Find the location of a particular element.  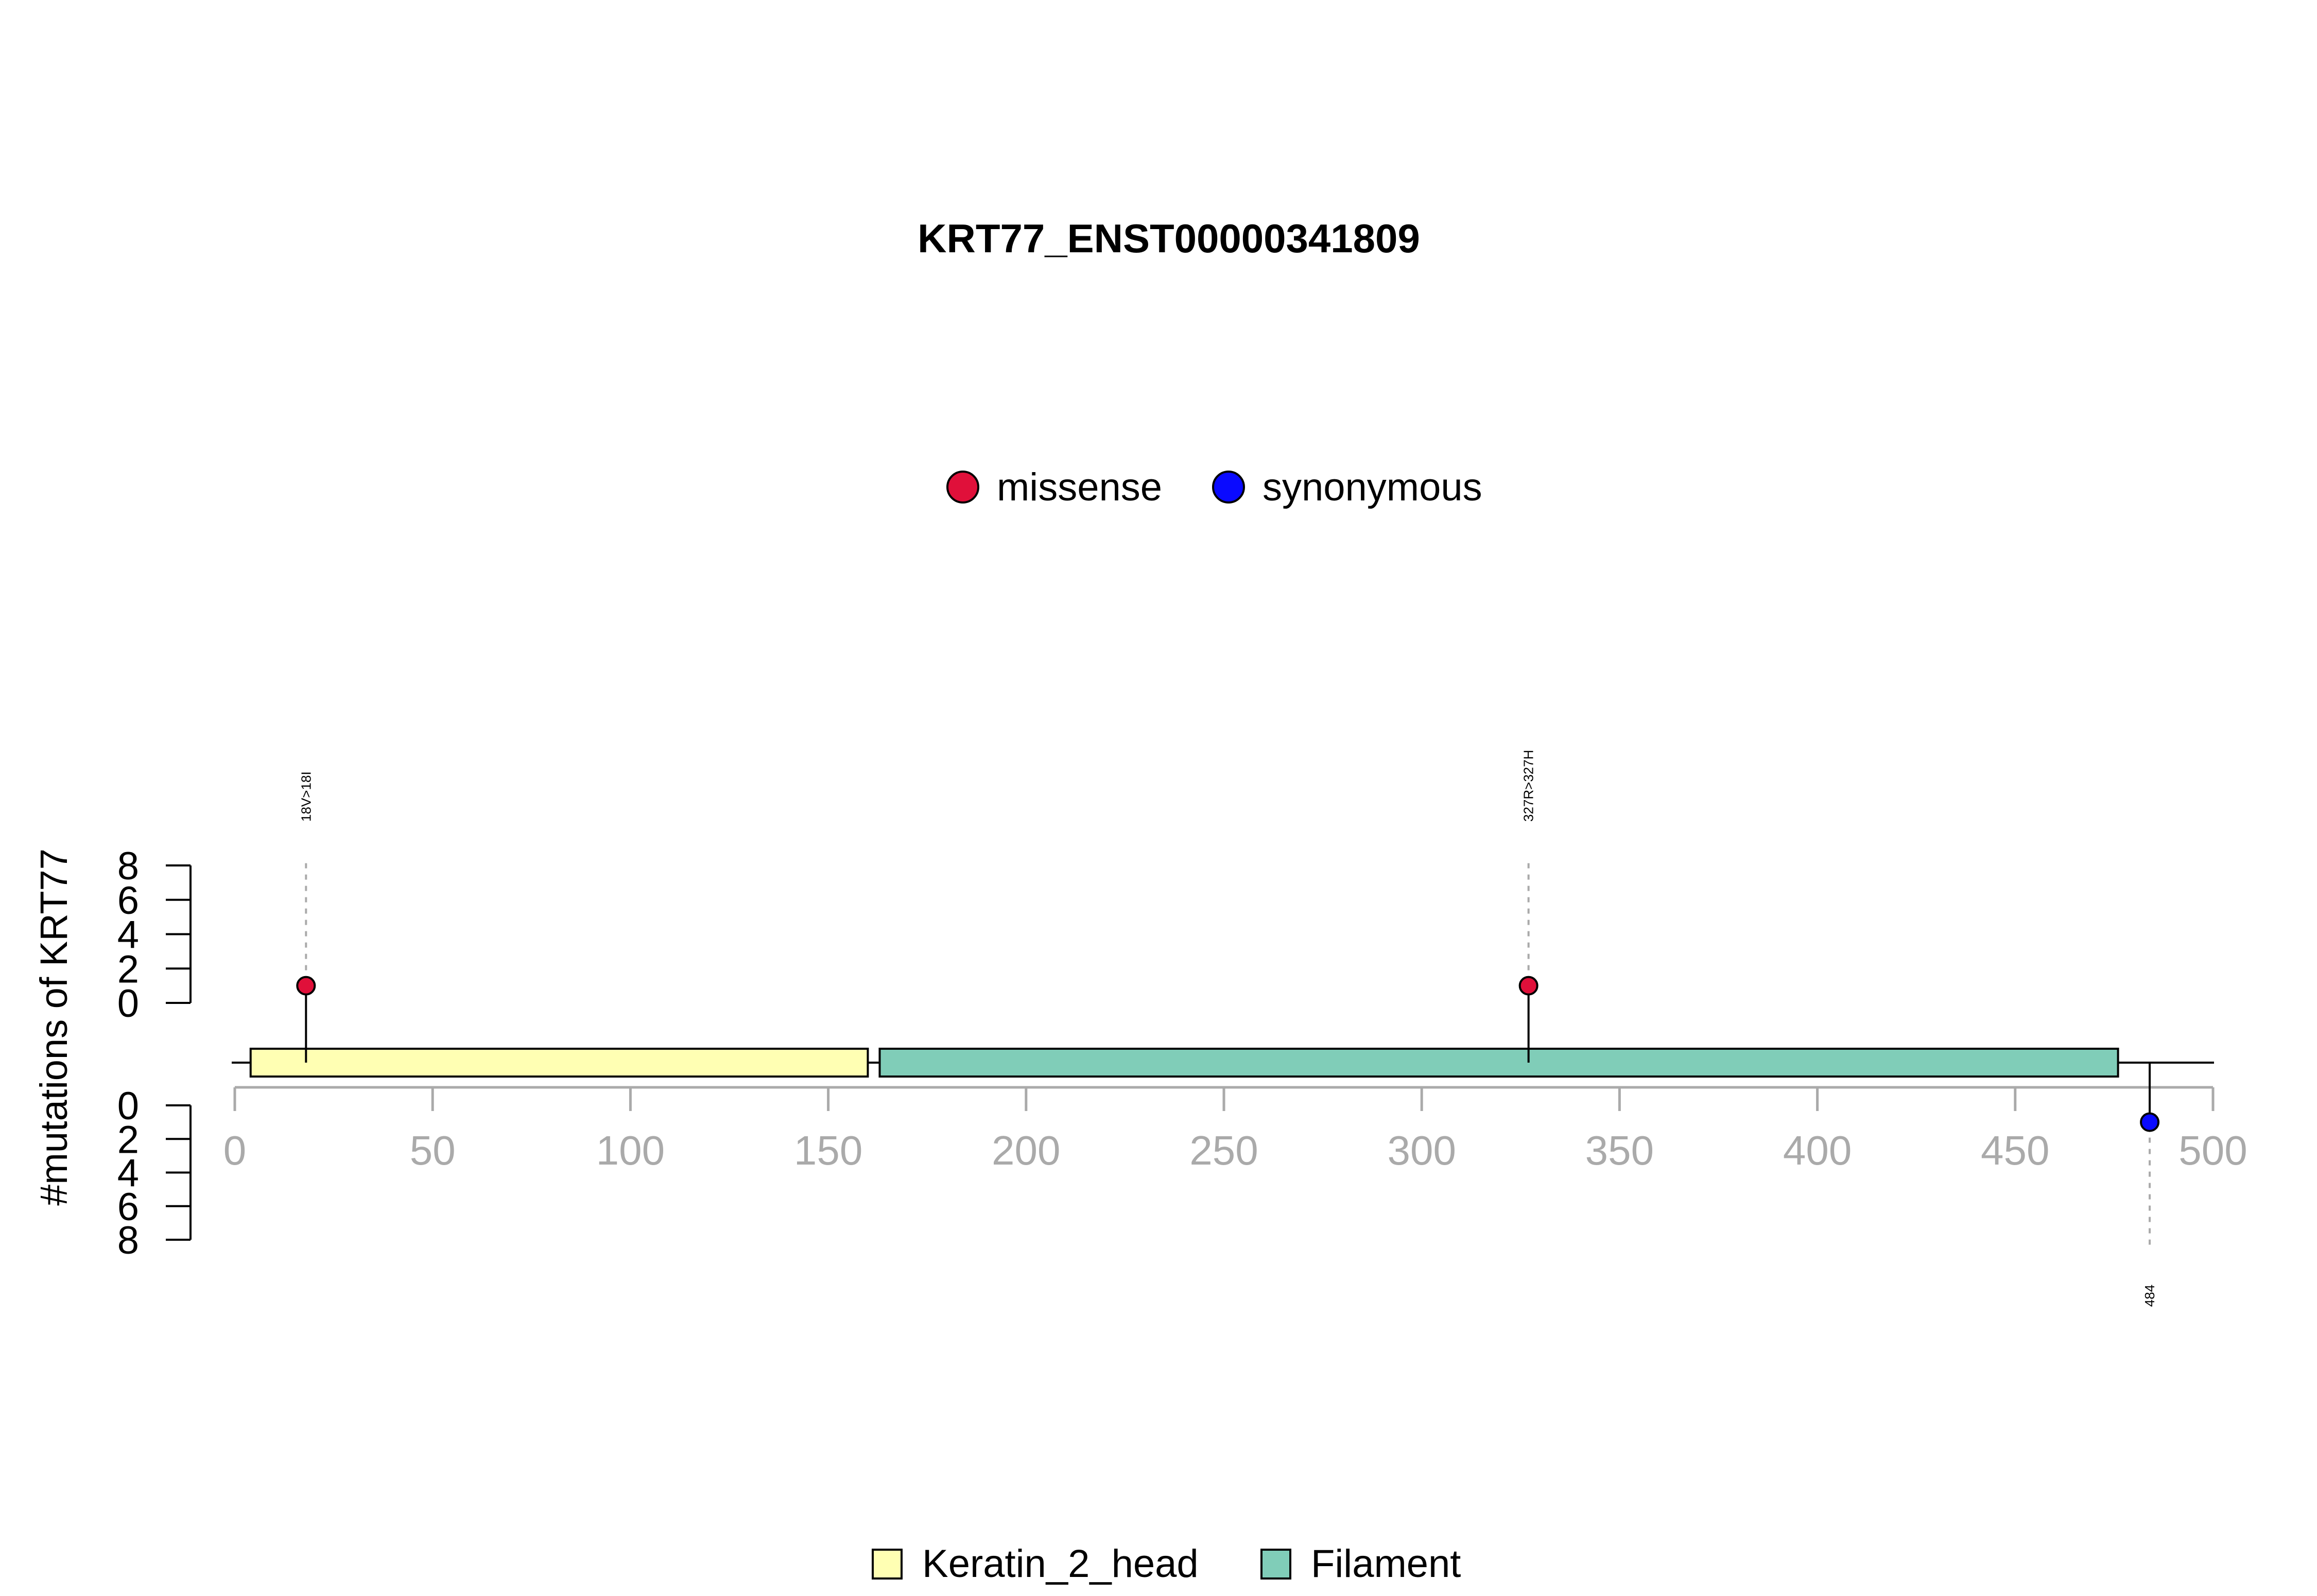

y-tick-label-bottom-0: 0 is located at coordinates (128, 1106).